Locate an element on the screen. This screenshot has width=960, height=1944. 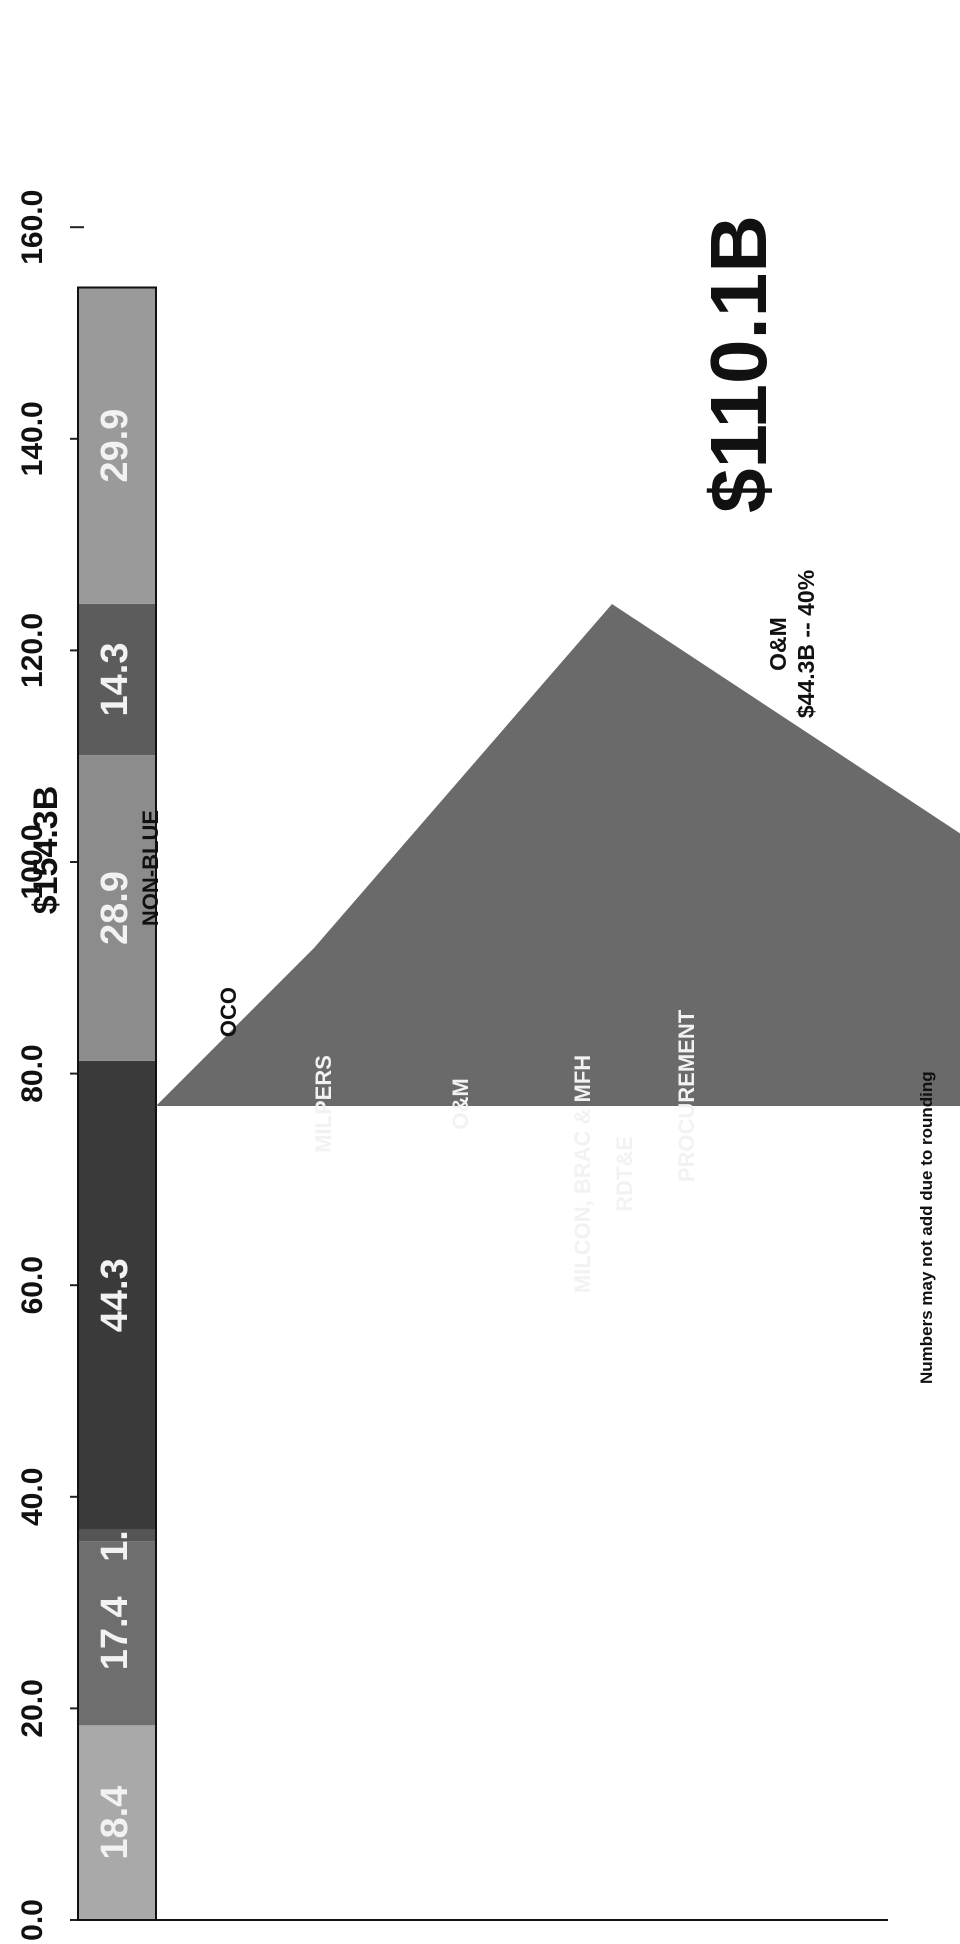
y-tick-label: 40.0 is located at coordinates (32, 1497).